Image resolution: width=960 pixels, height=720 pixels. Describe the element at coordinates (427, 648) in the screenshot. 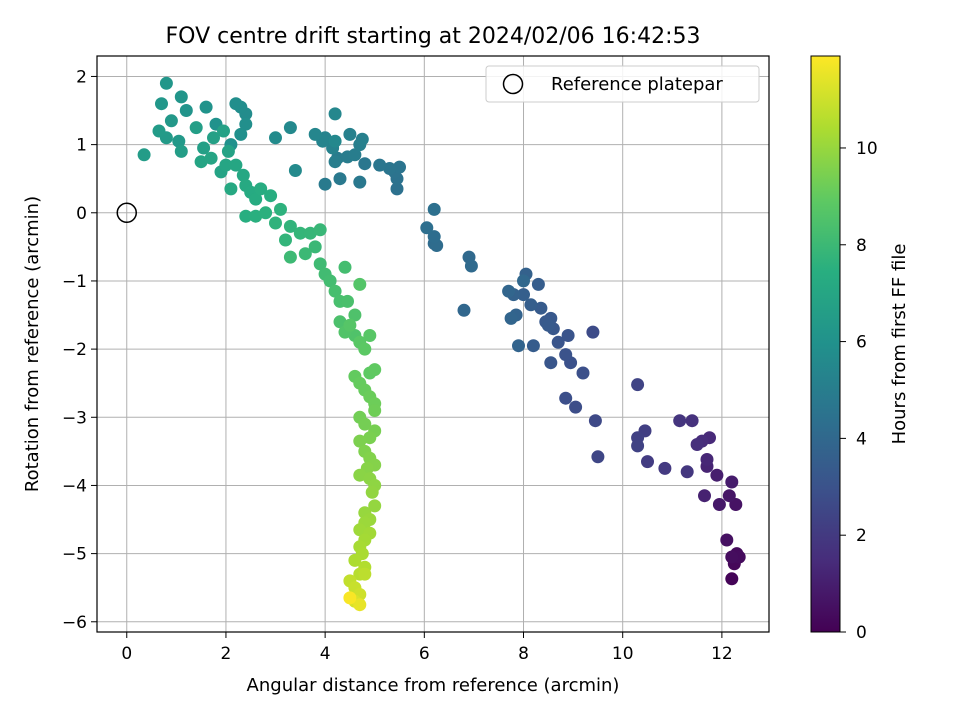

I see `x-axis-ticks: 0 2 4 6 8 10 12` at that location.